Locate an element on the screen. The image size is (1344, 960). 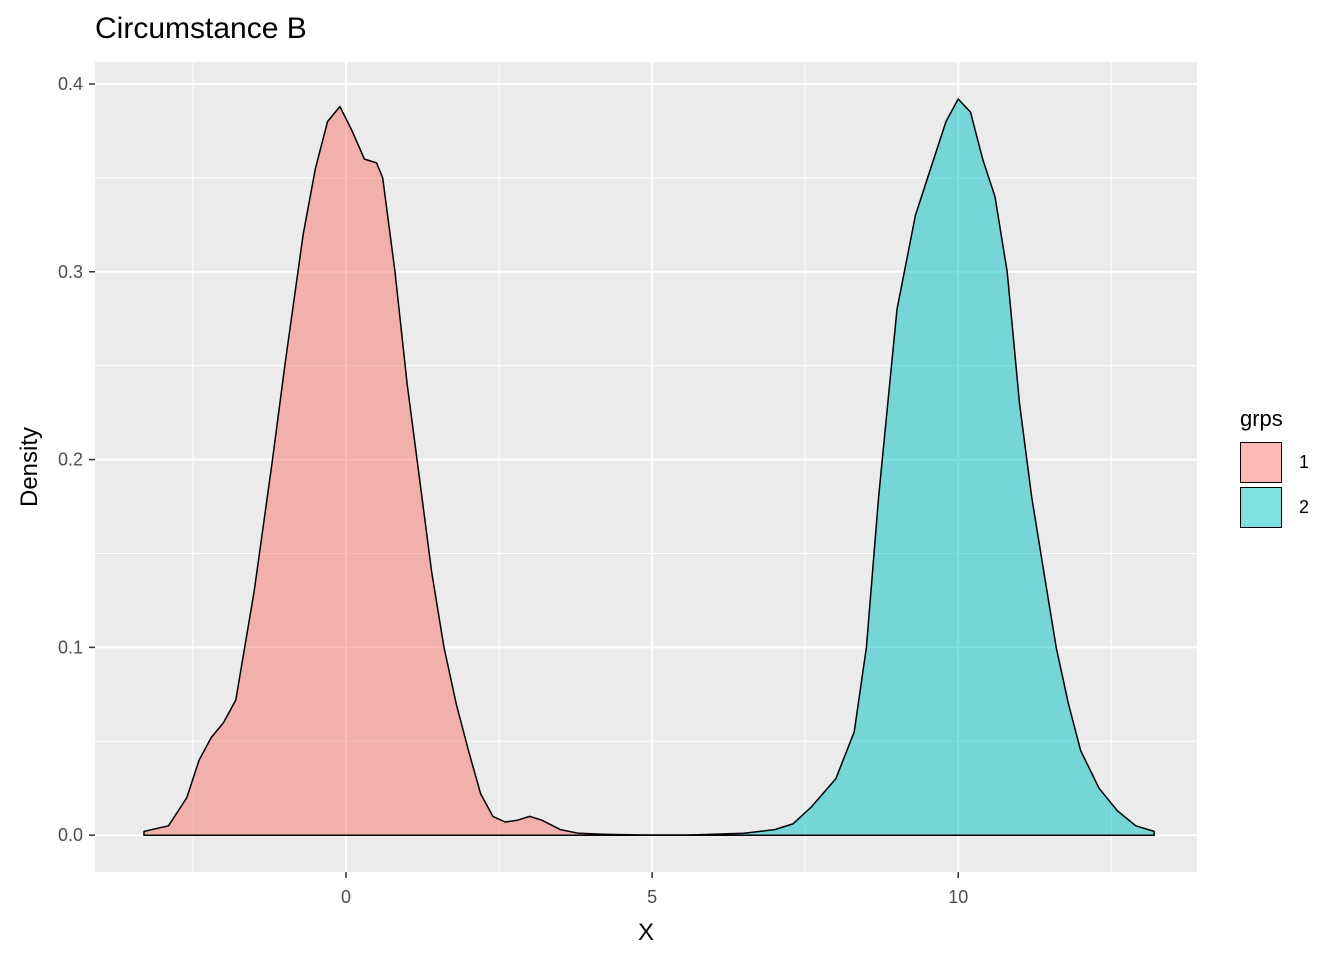
legend-item-2: 2 is located at coordinates (1274, 507).